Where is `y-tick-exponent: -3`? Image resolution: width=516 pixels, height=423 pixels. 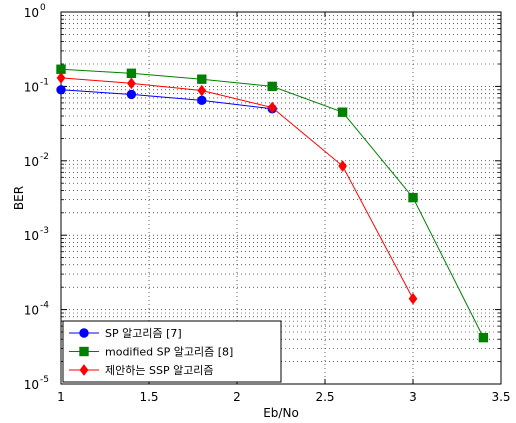
y-tick-exponent: -3 is located at coordinates (44, 231).